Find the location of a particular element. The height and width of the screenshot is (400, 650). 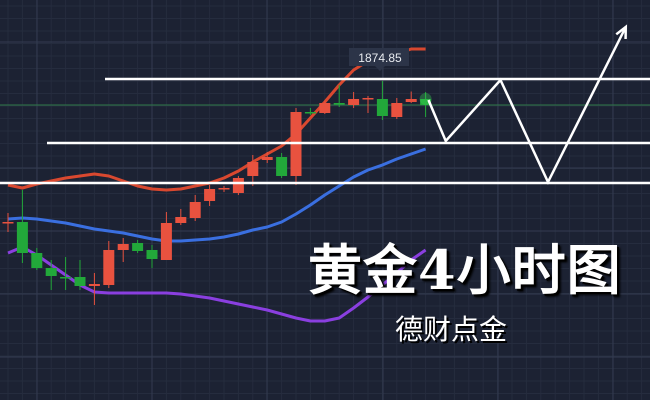

price-label-box is located at coordinates (379, 59).